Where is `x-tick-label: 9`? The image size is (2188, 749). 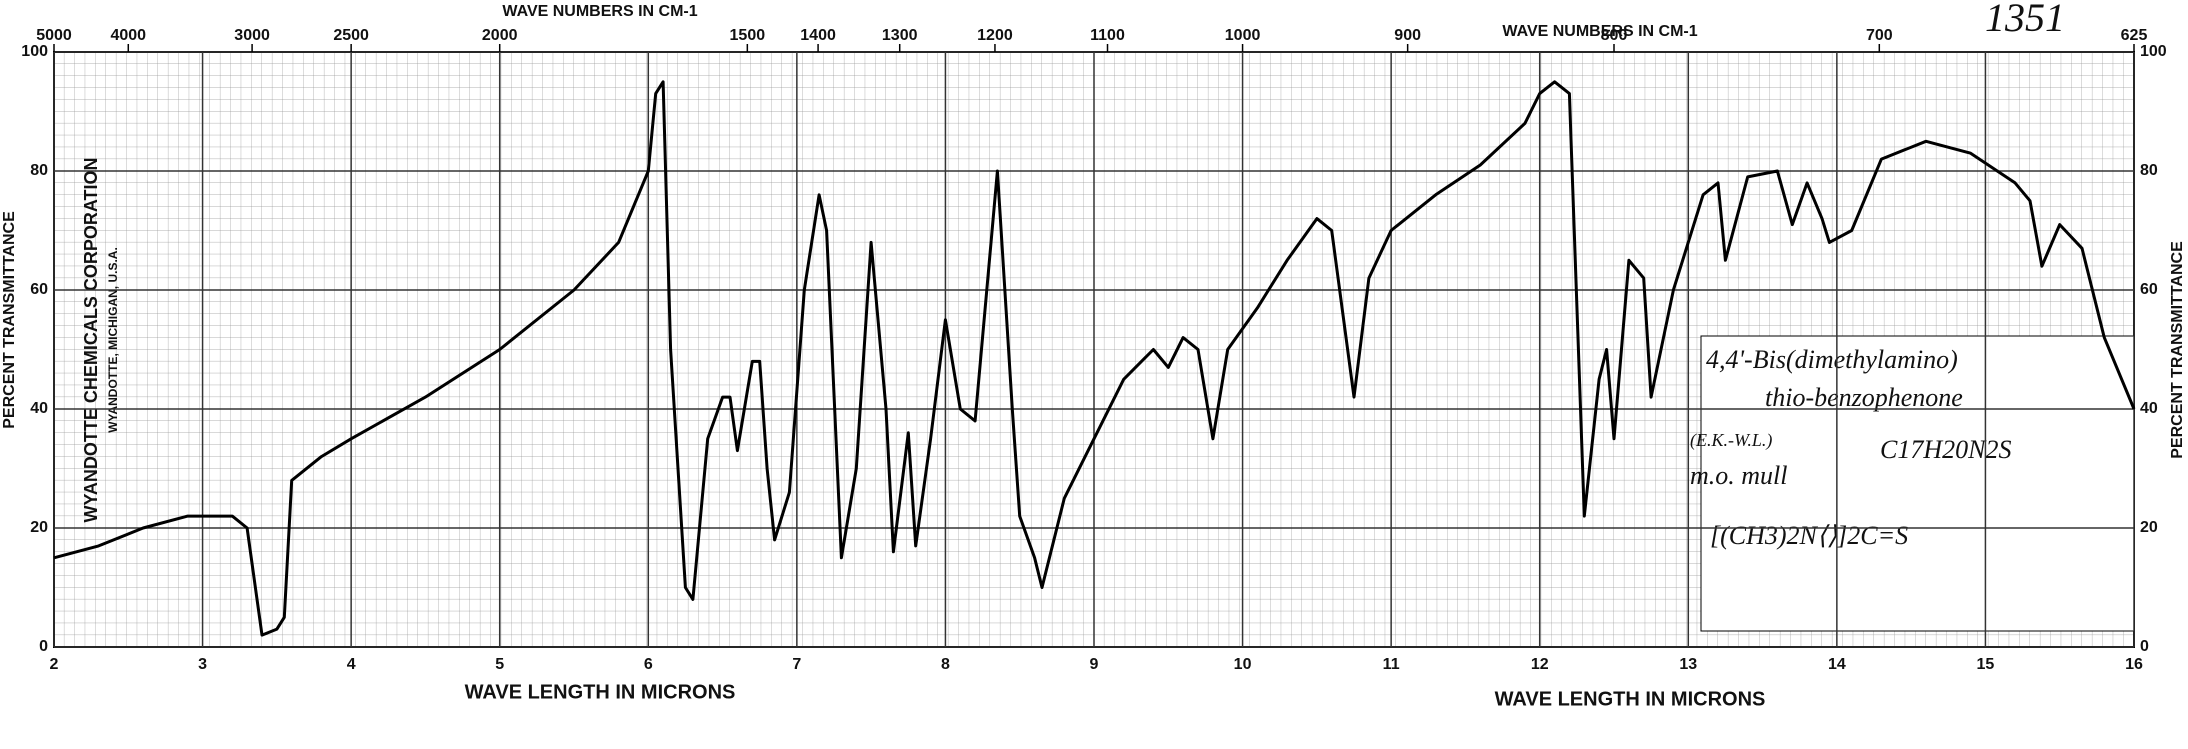
x-tick-label: 9 is located at coordinates (1094, 664).